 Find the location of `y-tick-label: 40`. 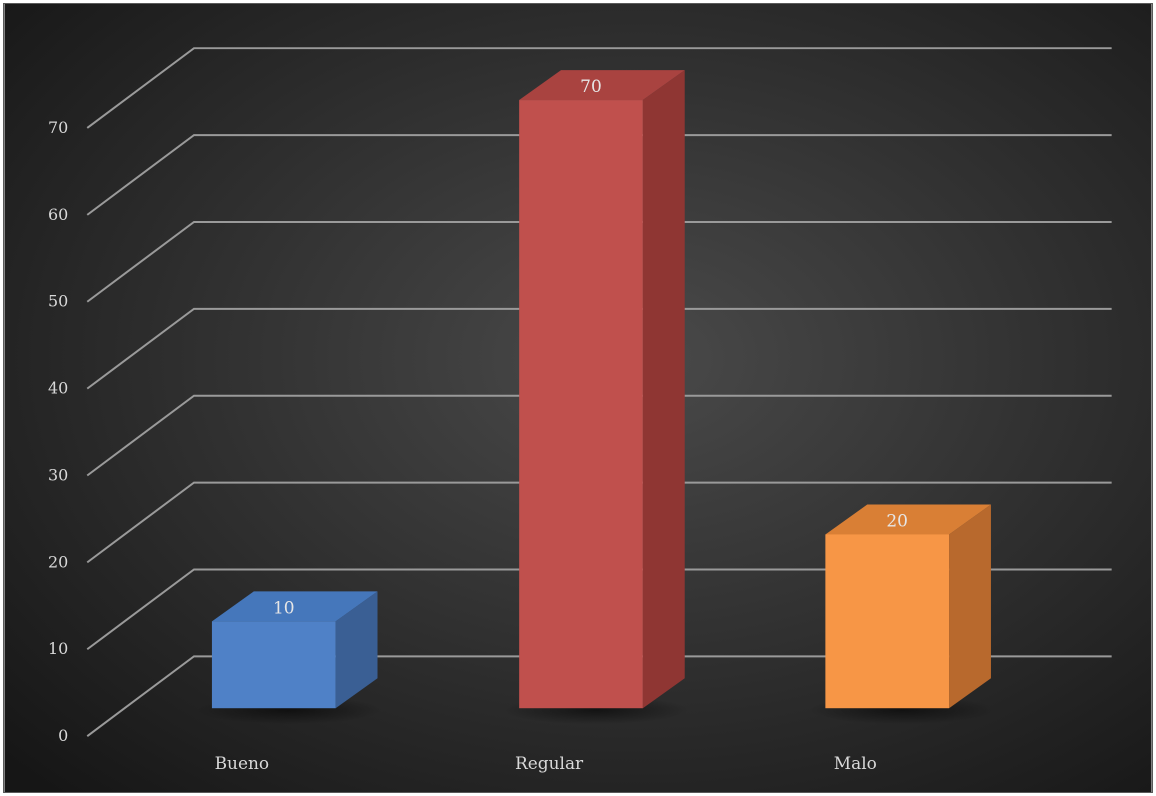

y-tick-label: 40 is located at coordinates (58, 388).